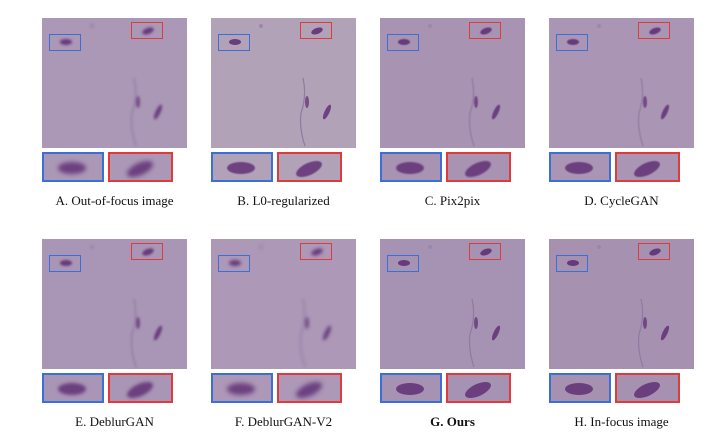  What do you see at coordinates (621, 421) in the screenshot?
I see `panel-caption: H. In-focus image` at bounding box center [621, 421].